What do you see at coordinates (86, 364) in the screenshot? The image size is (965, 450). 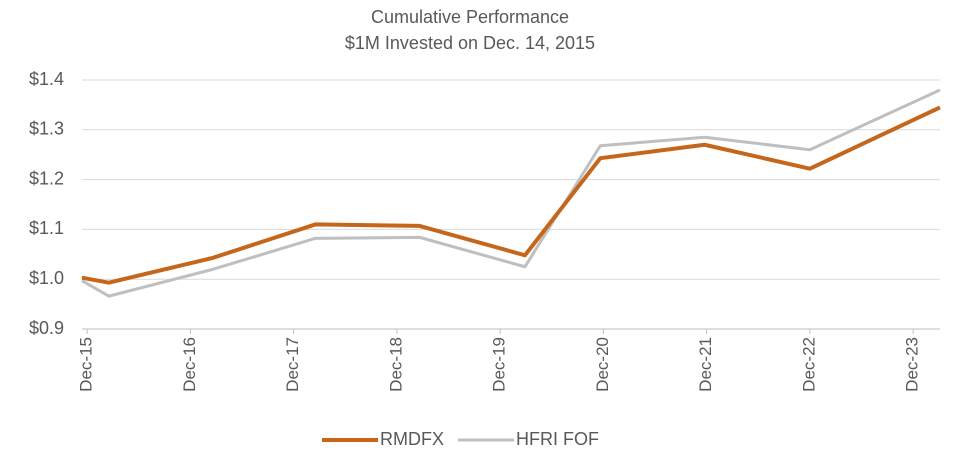 I see `x-tick-label: Dec-15` at bounding box center [86, 364].